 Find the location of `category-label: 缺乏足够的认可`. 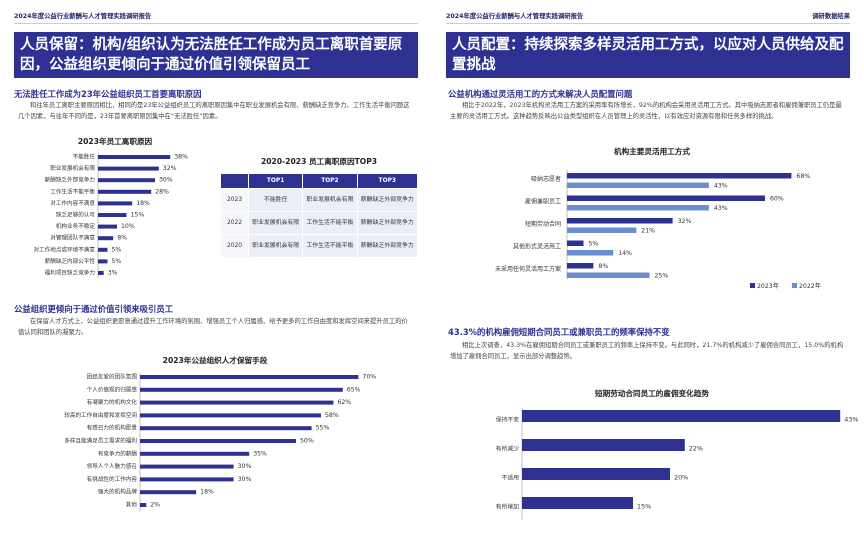

category-label: 缺乏足够的认可 is located at coordinates (76, 215).